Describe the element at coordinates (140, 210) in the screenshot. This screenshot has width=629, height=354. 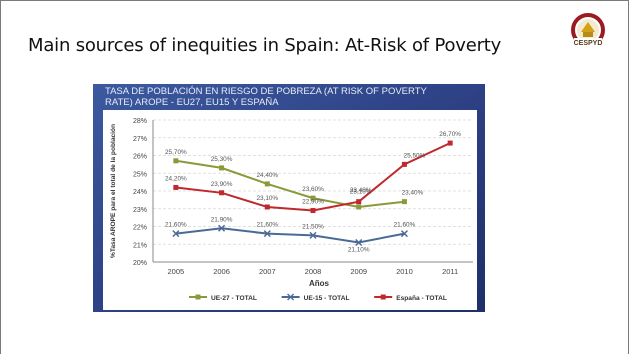
I see `y-tick-label: 23%` at that location.